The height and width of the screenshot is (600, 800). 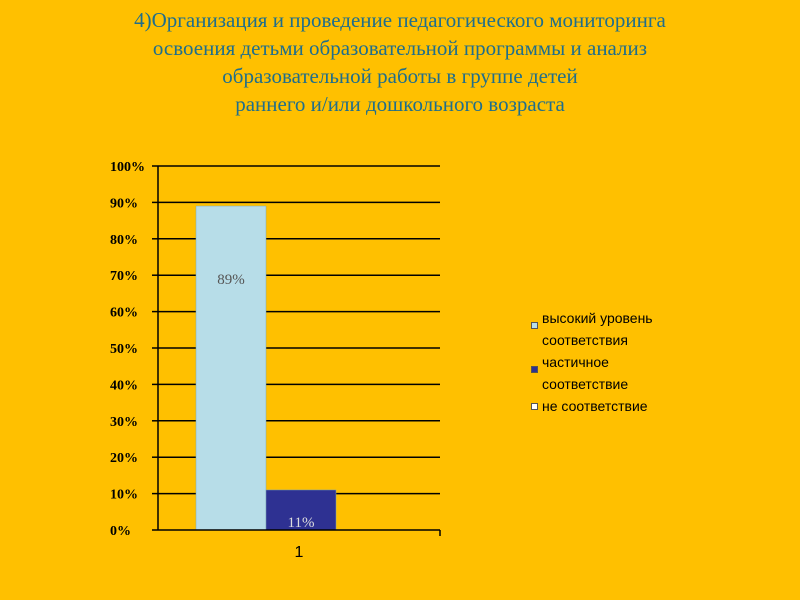 What do you see at coordinates (650, 373) in the screenshot?
I see `legend-item-partial: частичное соответствие` at bounding box center [650, 373].